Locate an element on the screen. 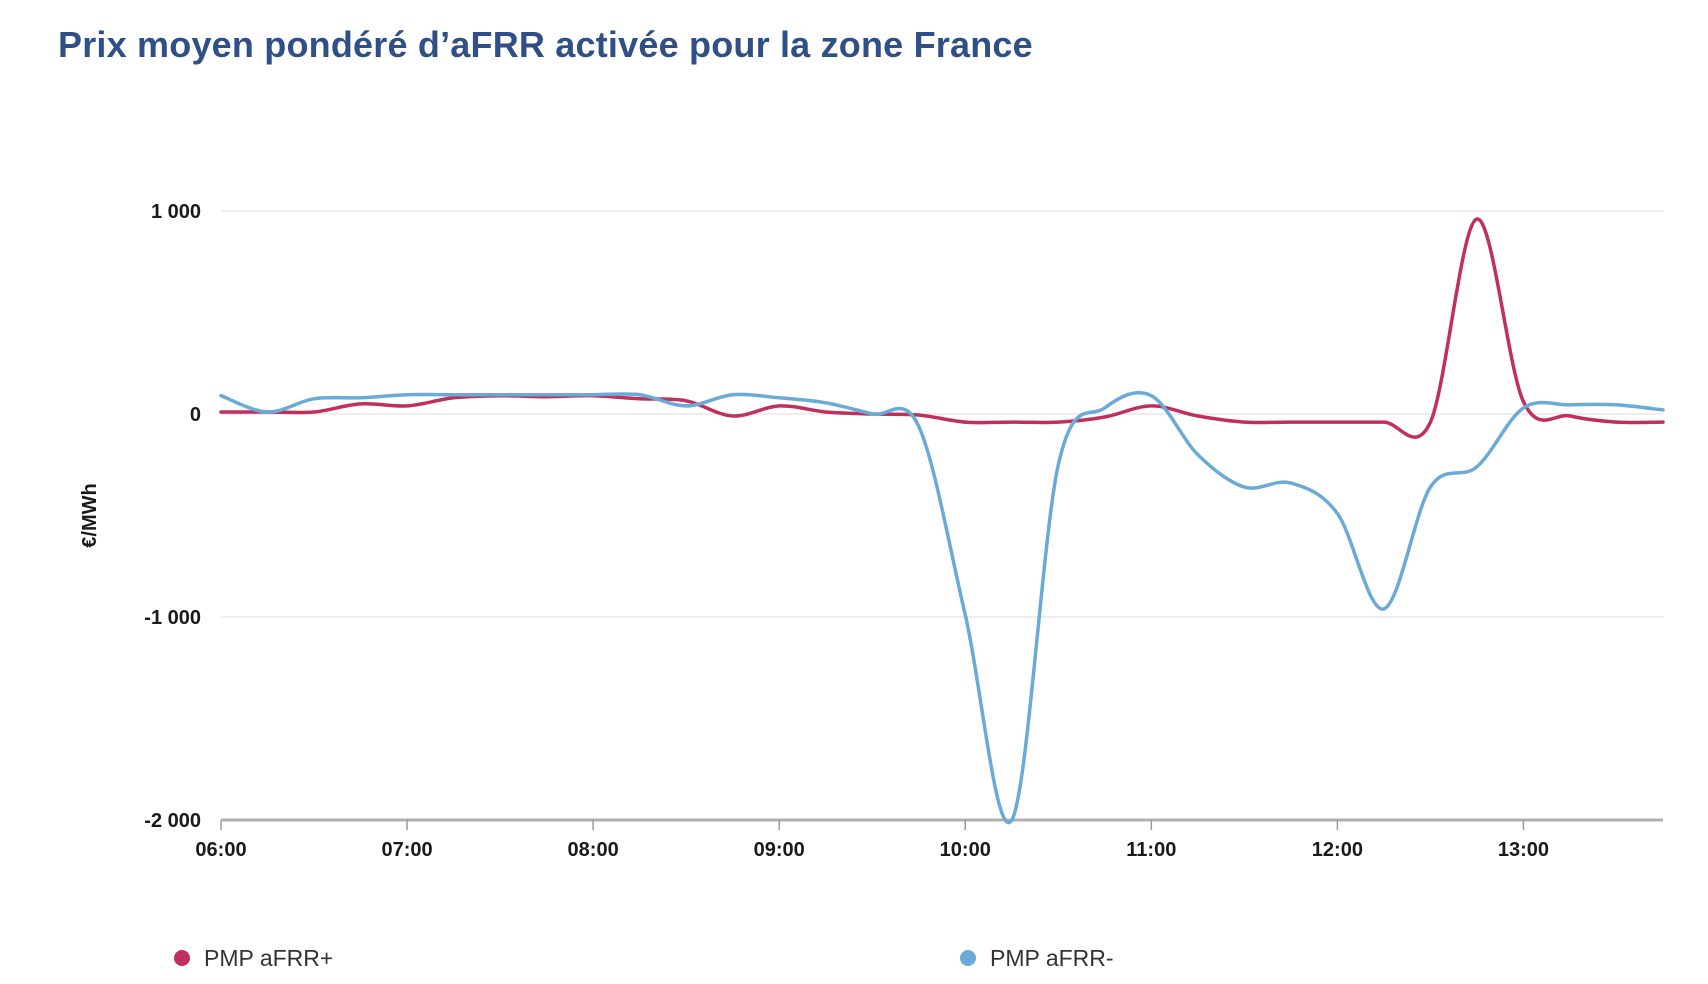 This screenshot has height=984, width=1708. x-tick-label: 08:00 is located at coordinates (593, 850).